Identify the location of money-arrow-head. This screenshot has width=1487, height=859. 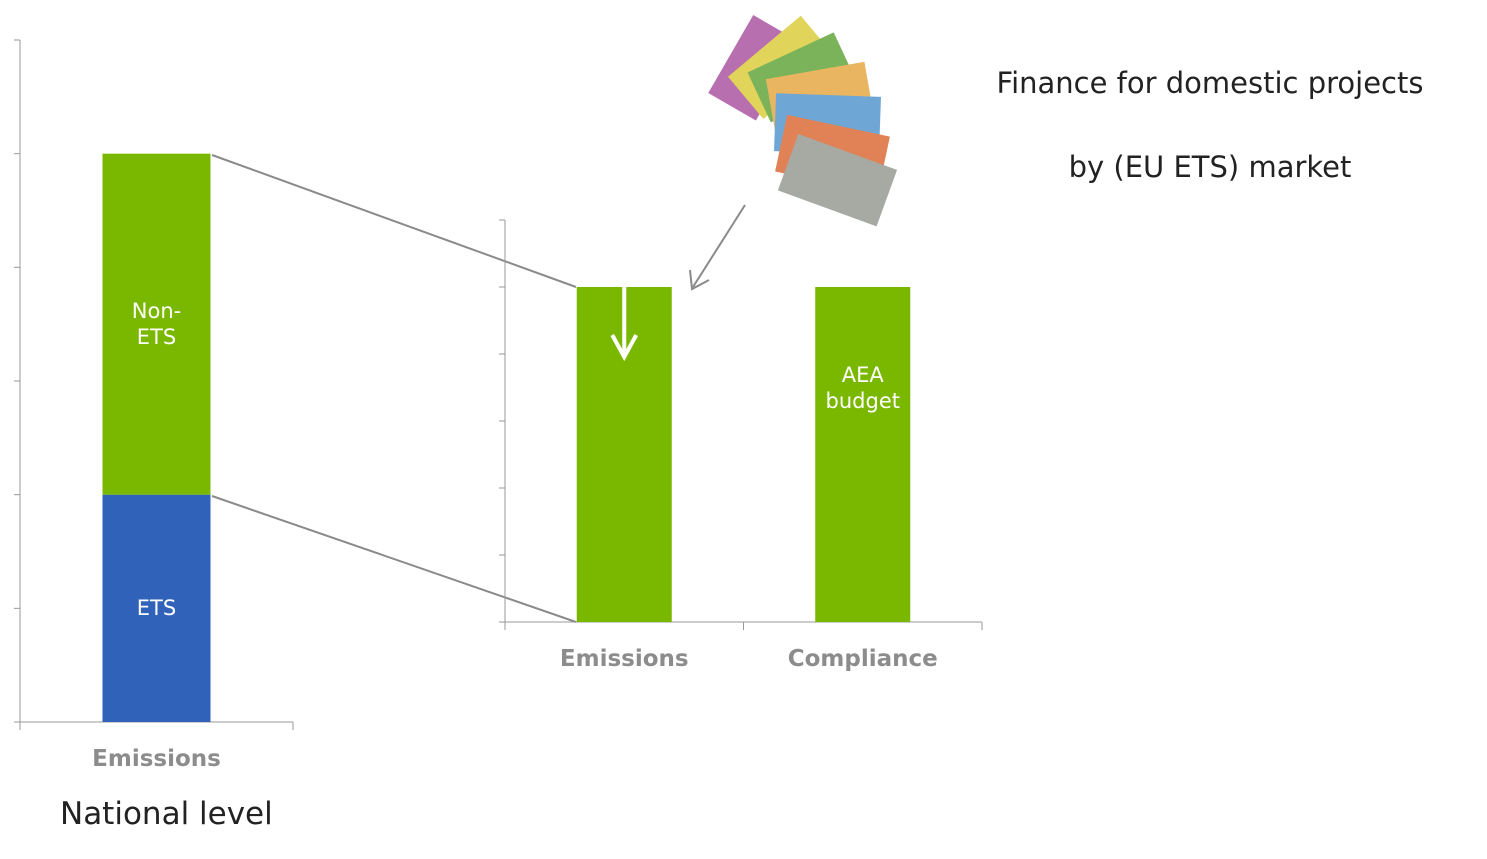
(699, 280).